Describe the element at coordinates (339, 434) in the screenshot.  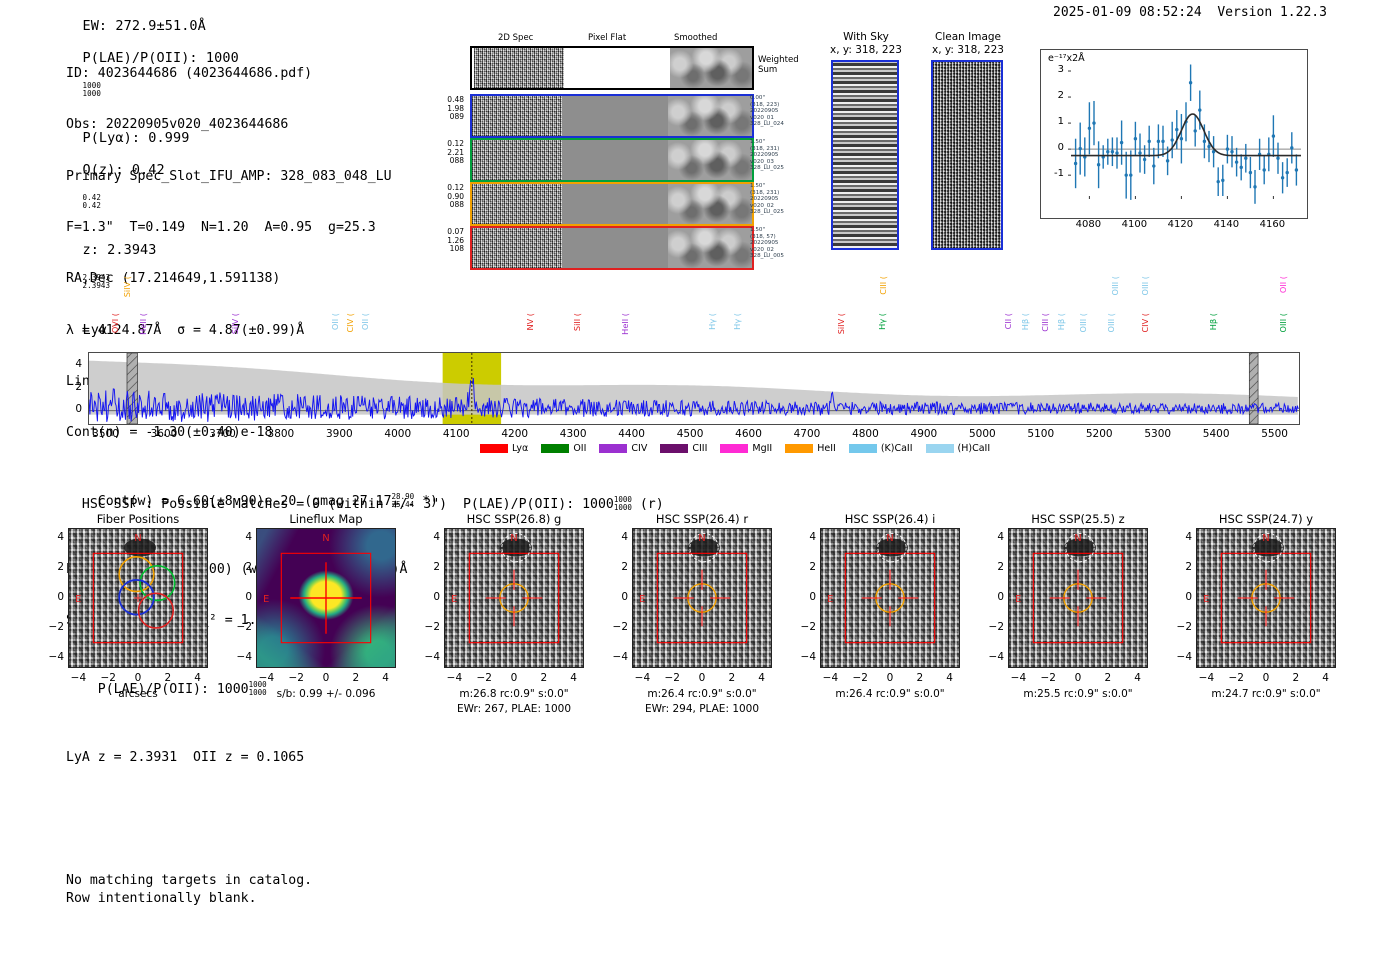
I see `spectrum-xtick: 3900` at that location.